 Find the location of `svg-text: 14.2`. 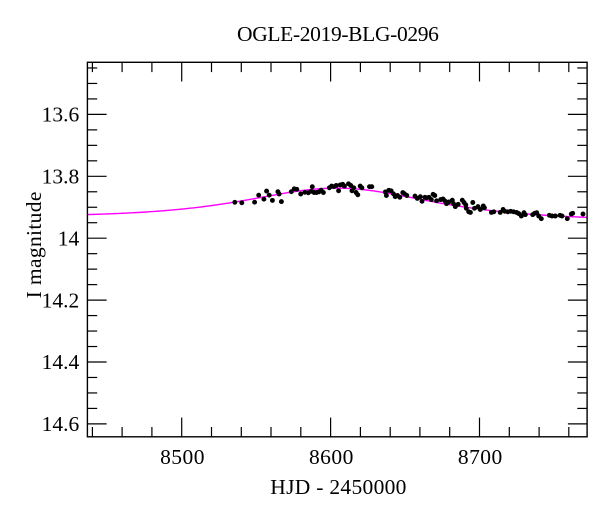

svg-text: 14.2 is located at coordinates (61, 300).